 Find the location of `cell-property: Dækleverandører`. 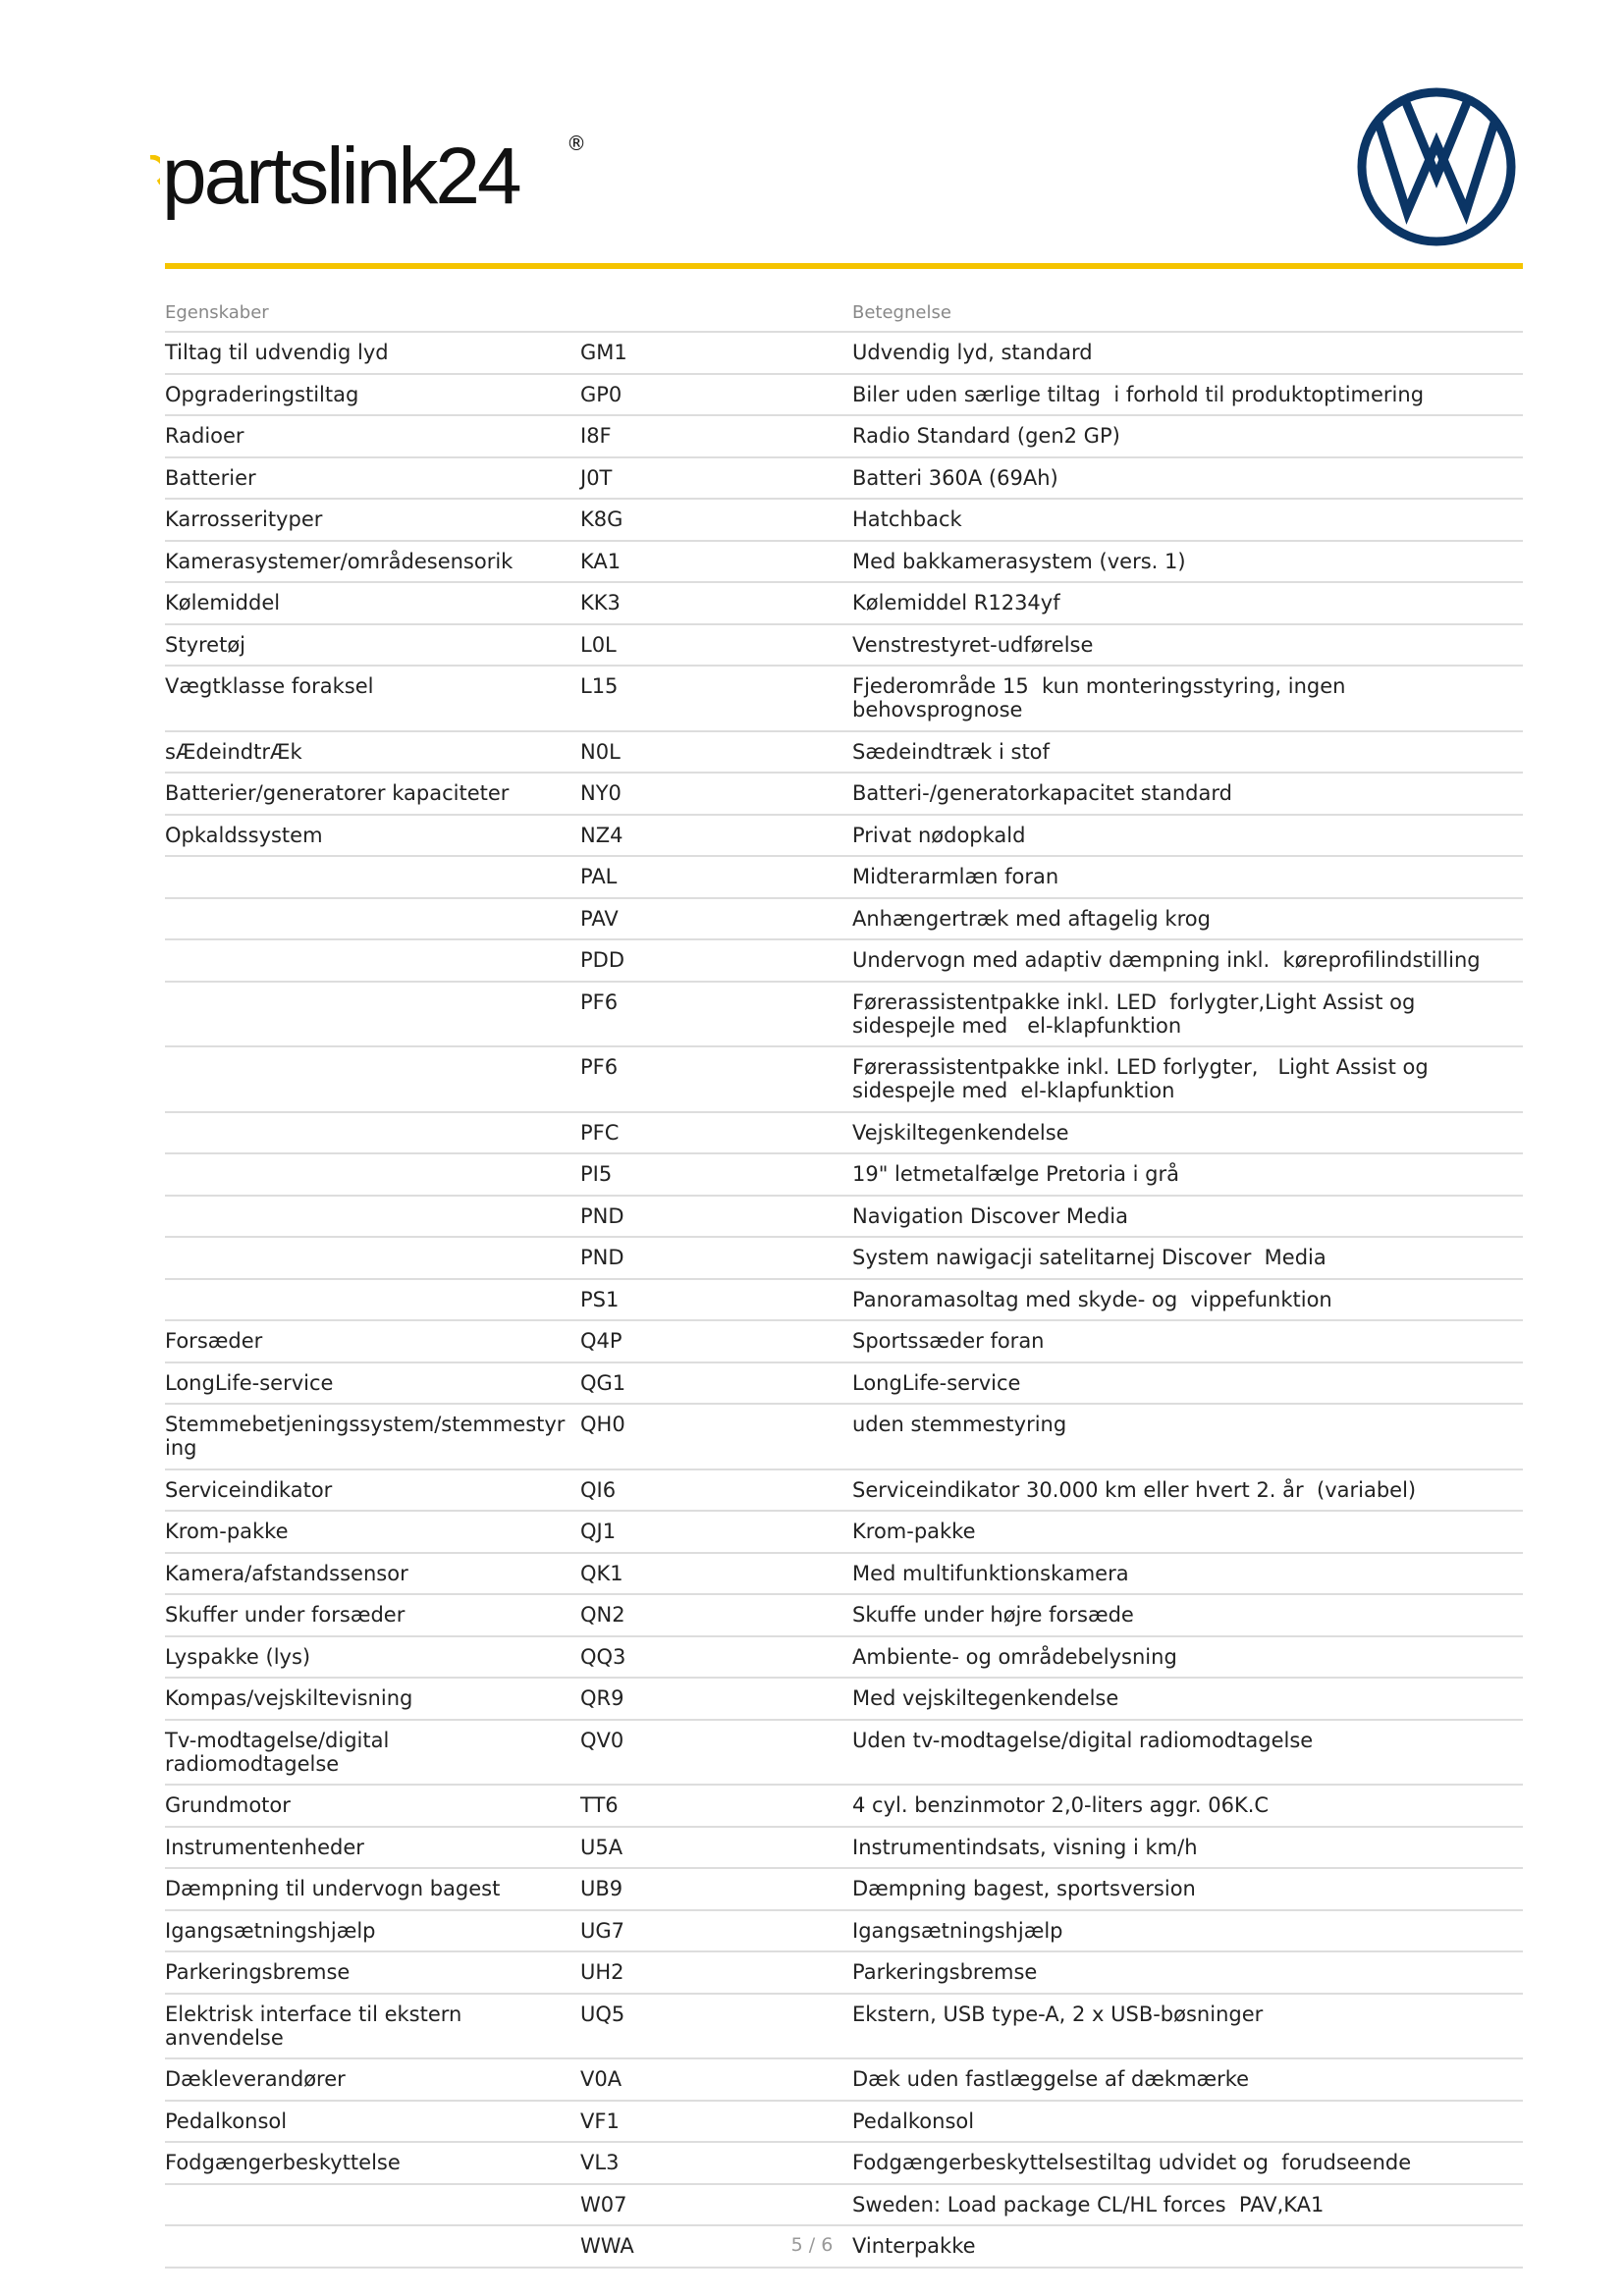

cell-property: Dækleverandører is located at coordinates (372, 2080).